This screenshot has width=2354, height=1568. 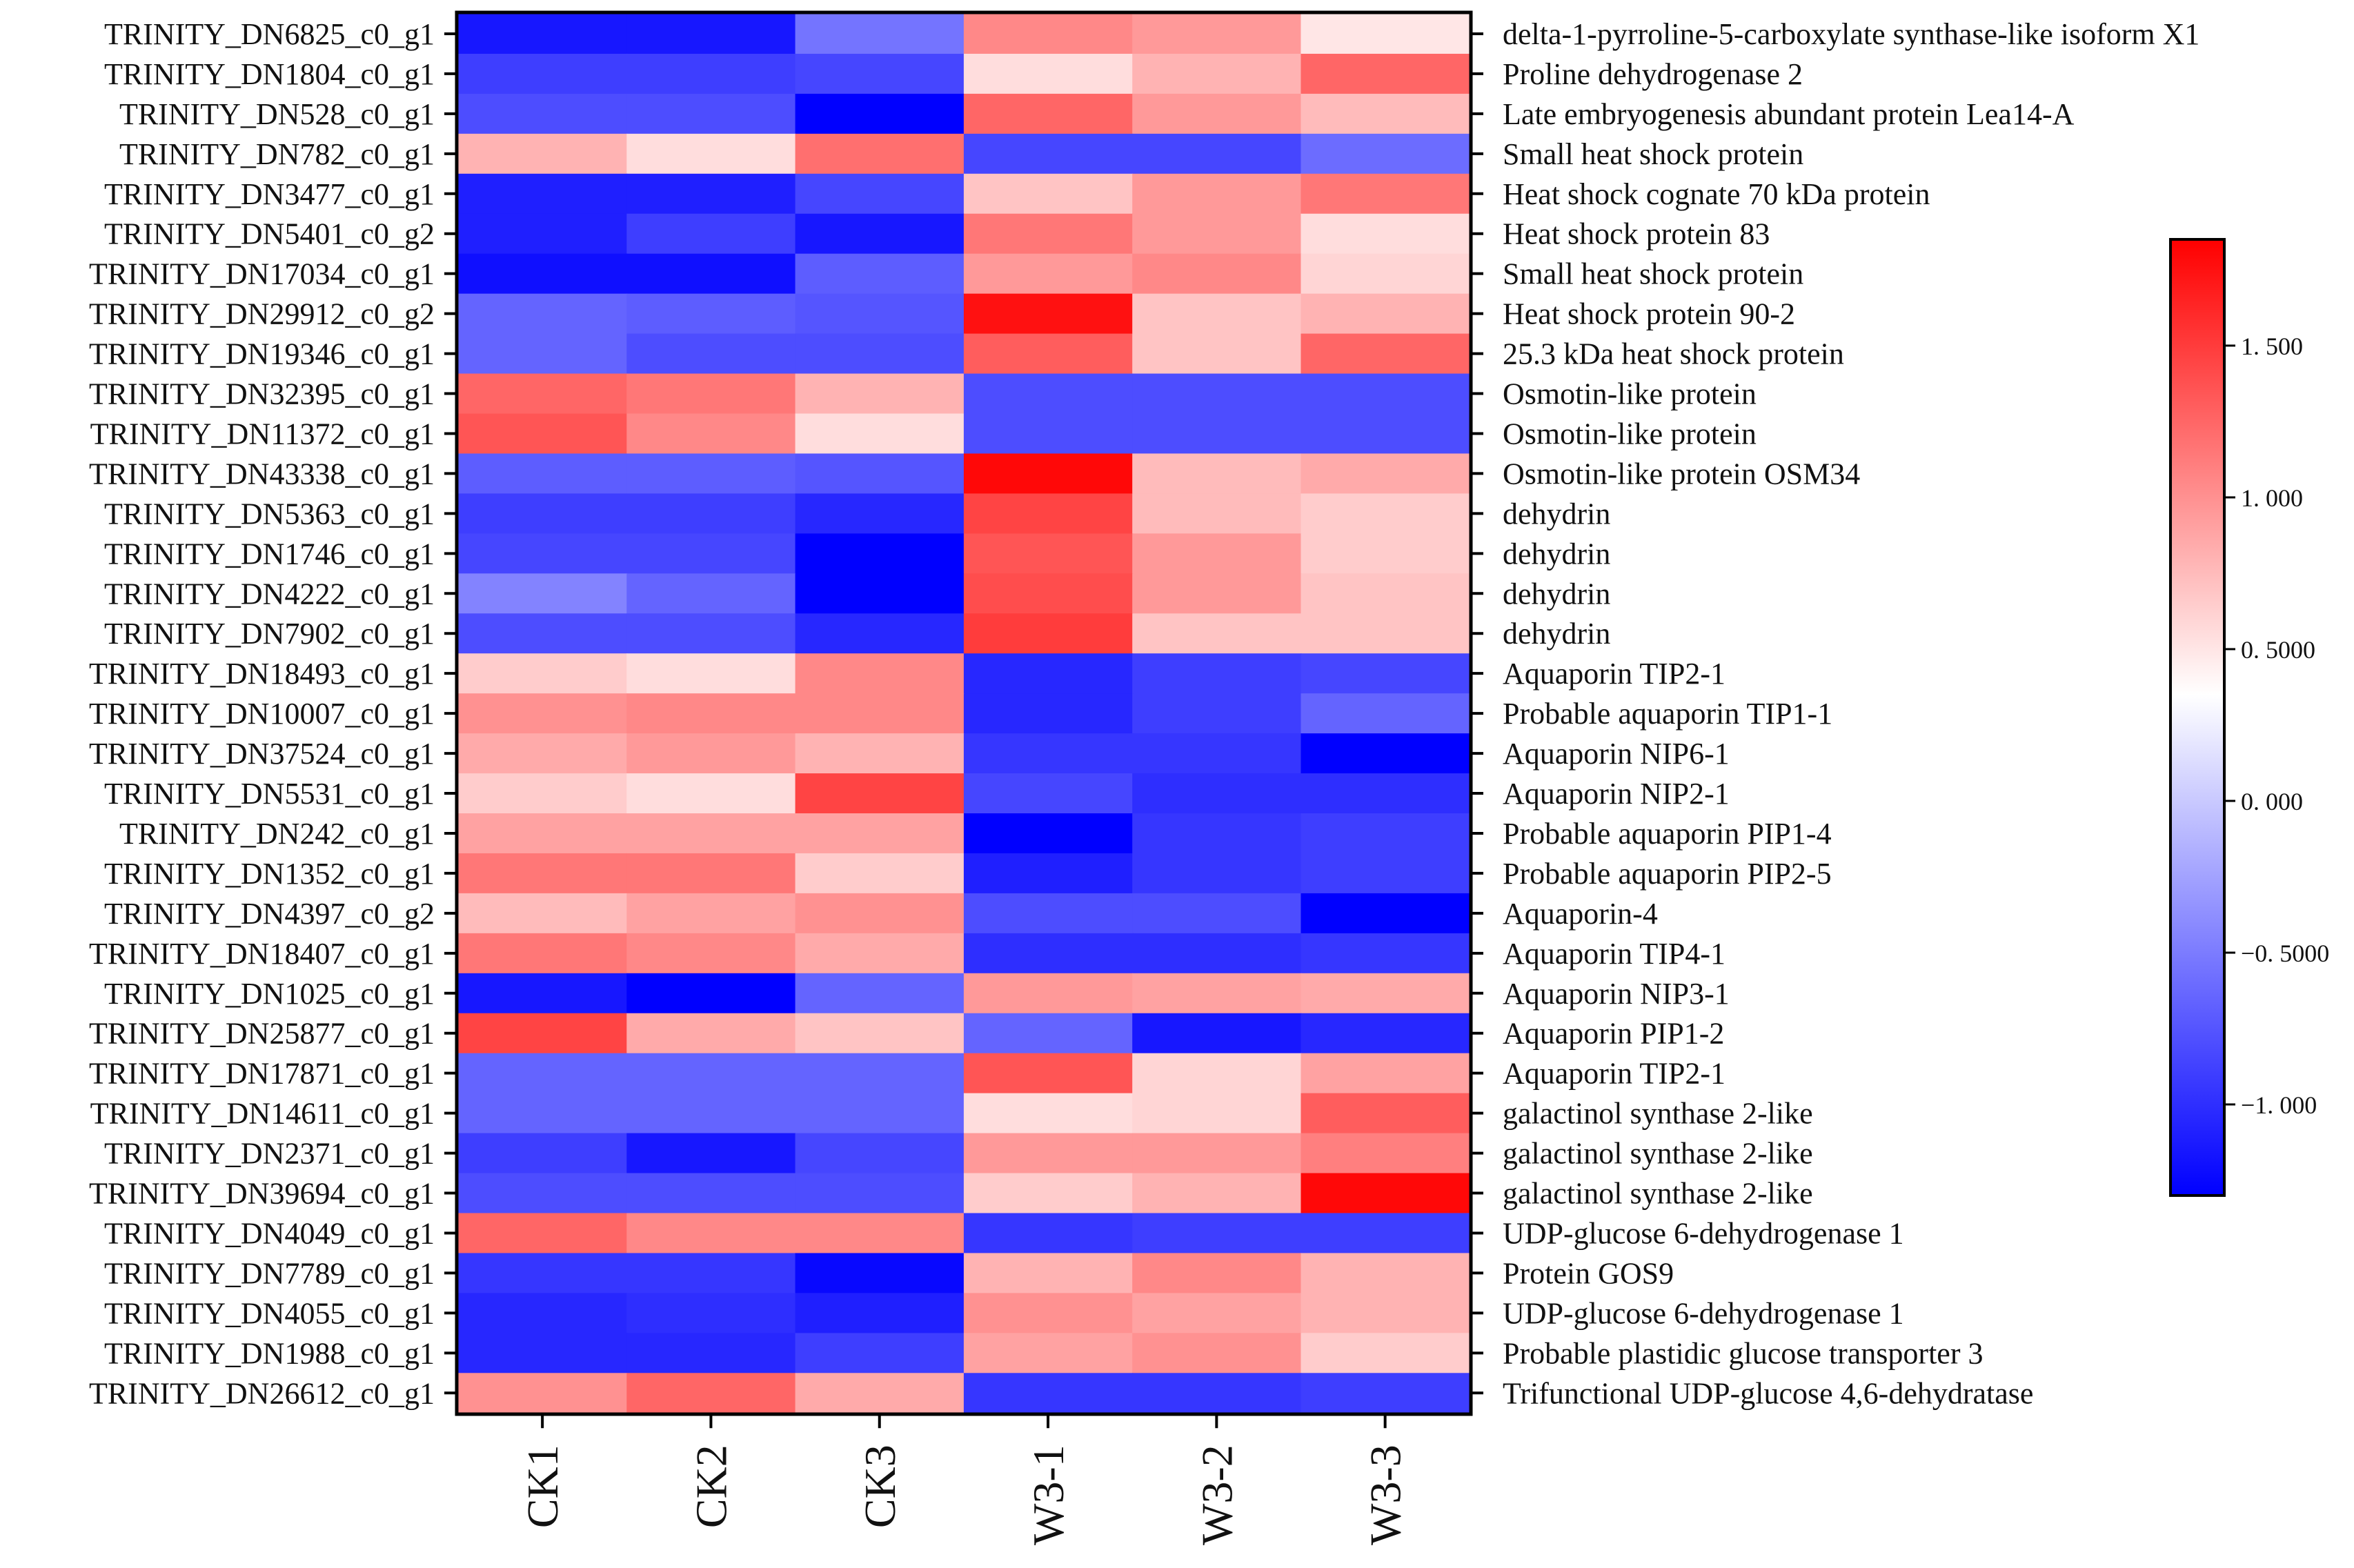 What do you see at coordinates (1386, 1495) in the screenshot?
I see `column-label: W3-3` at bounding box center [1386, 1495].